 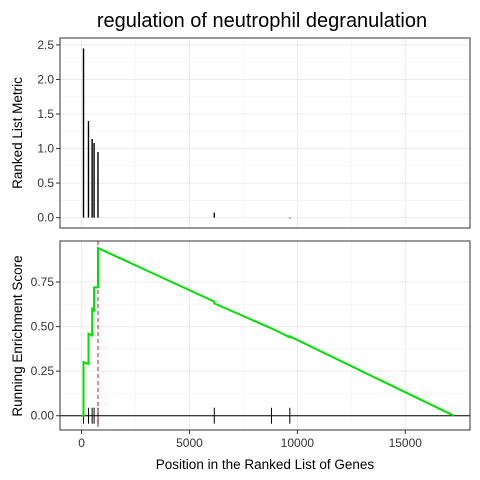 I want to click on running-es-x-axis: 0 5000 10000 15000, so click(x=250, y=440).